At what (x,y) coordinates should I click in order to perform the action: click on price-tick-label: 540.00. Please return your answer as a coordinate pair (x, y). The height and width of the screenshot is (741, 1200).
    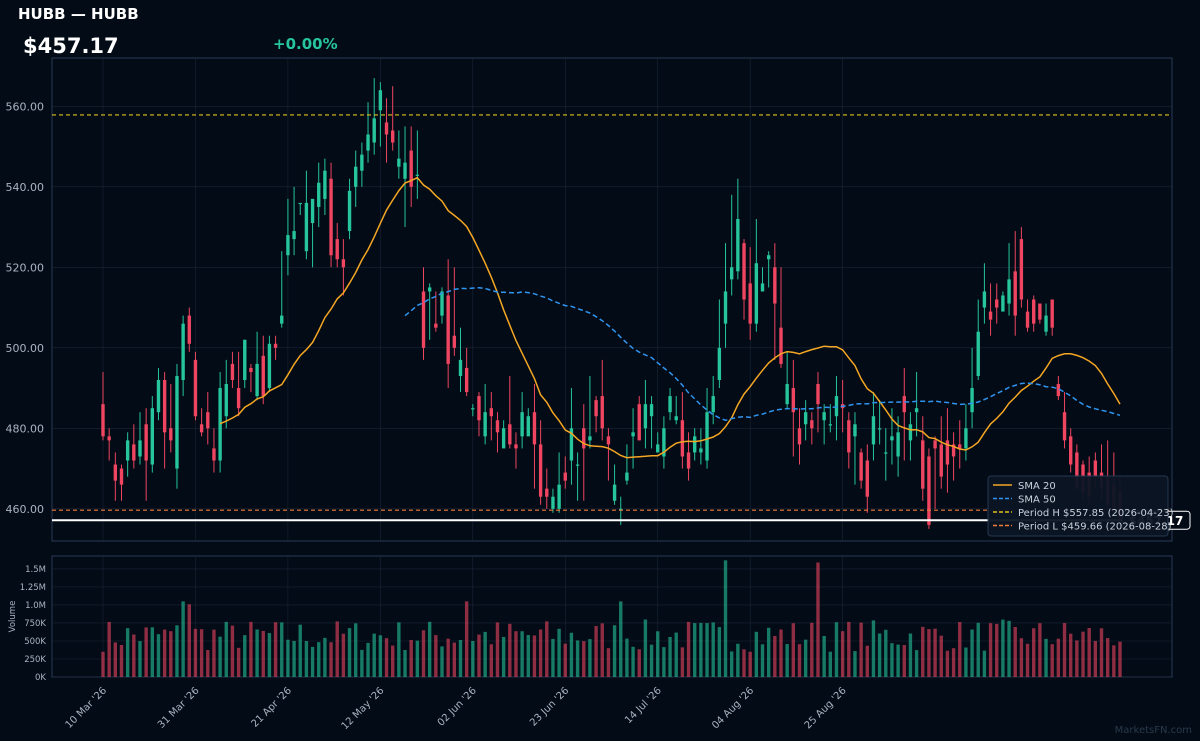
    Looking at the image, I should click on (25, 187).